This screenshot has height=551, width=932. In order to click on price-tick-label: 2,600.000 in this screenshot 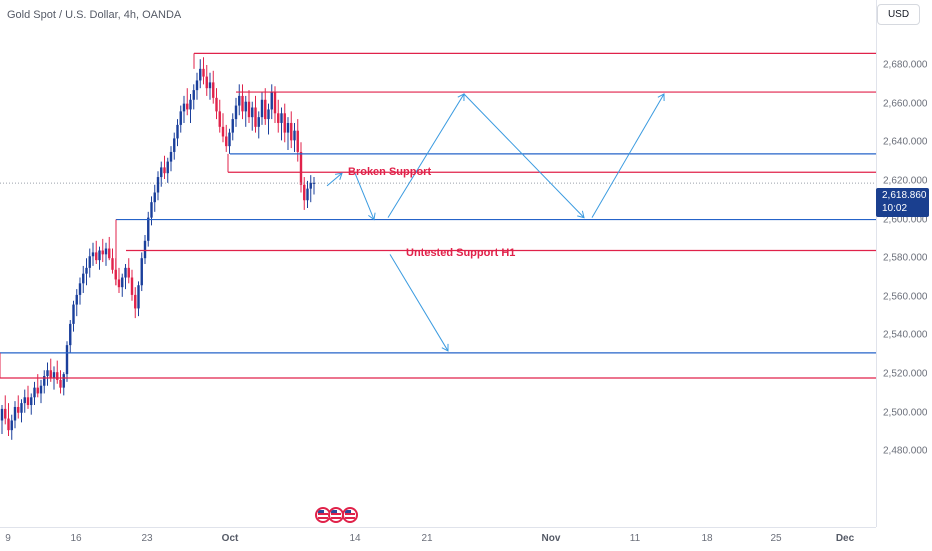, I will do `click(905, 220)`.